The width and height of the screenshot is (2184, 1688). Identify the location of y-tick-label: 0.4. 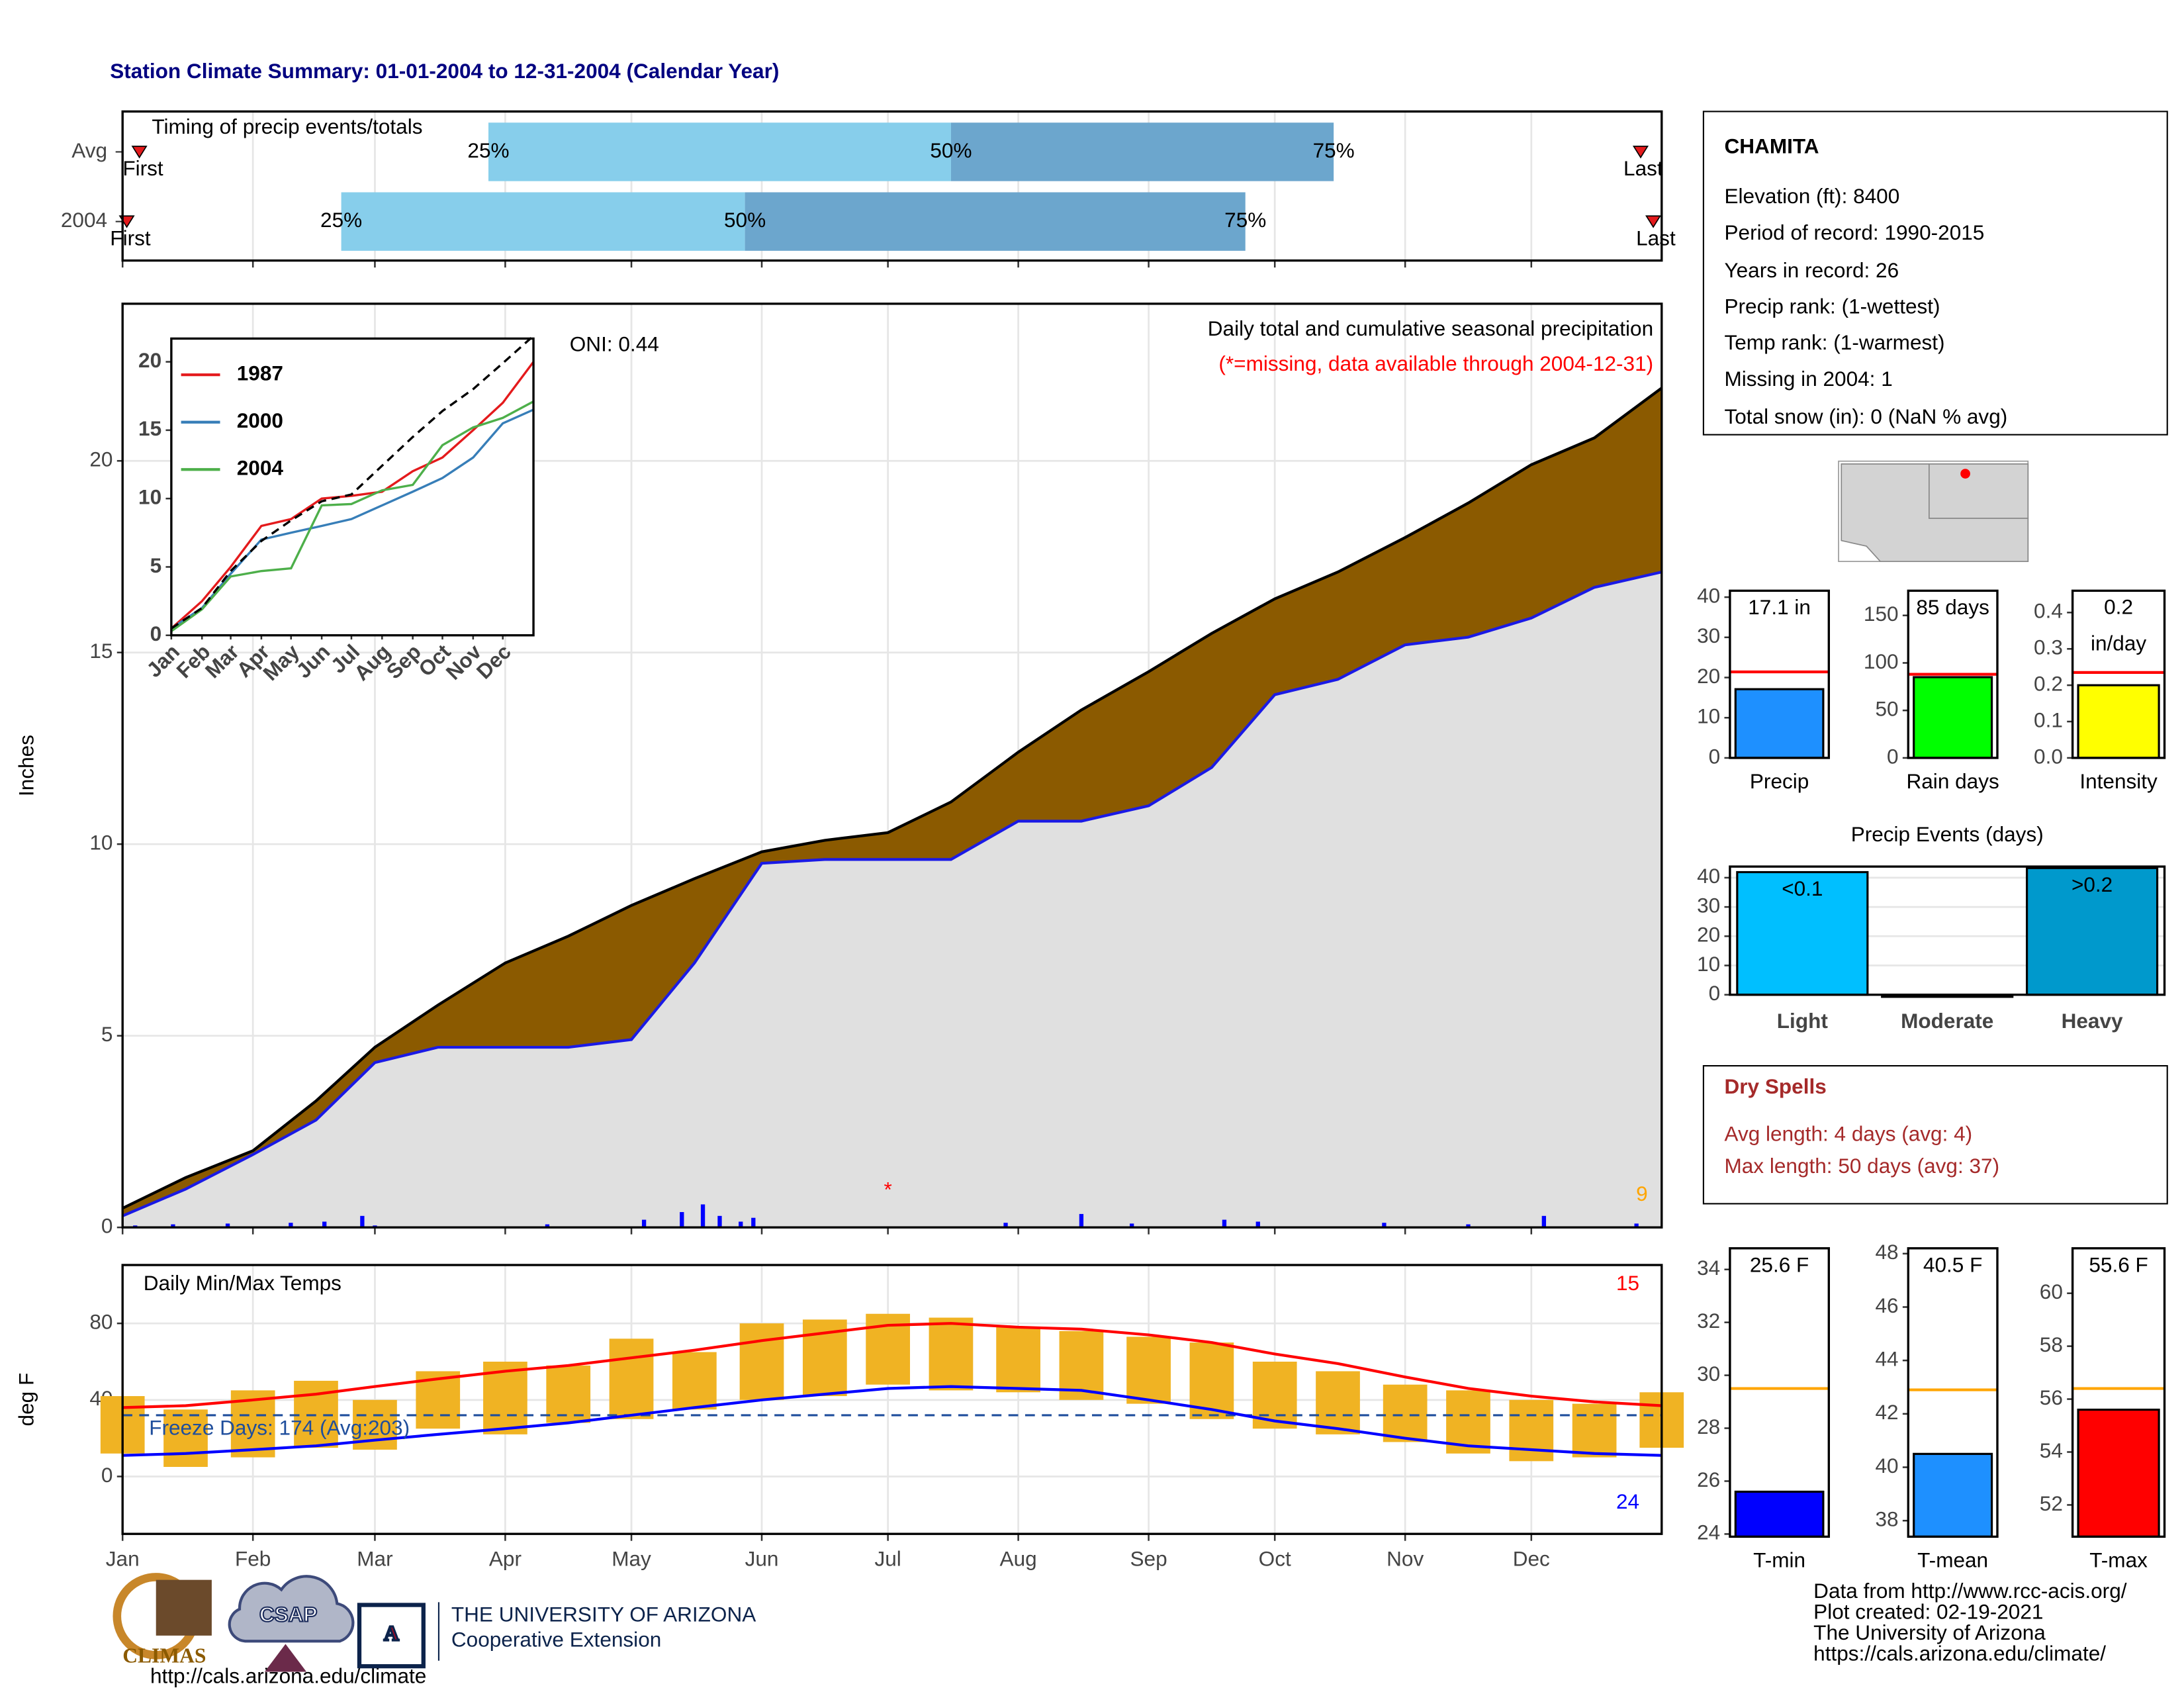
(2048, 611).